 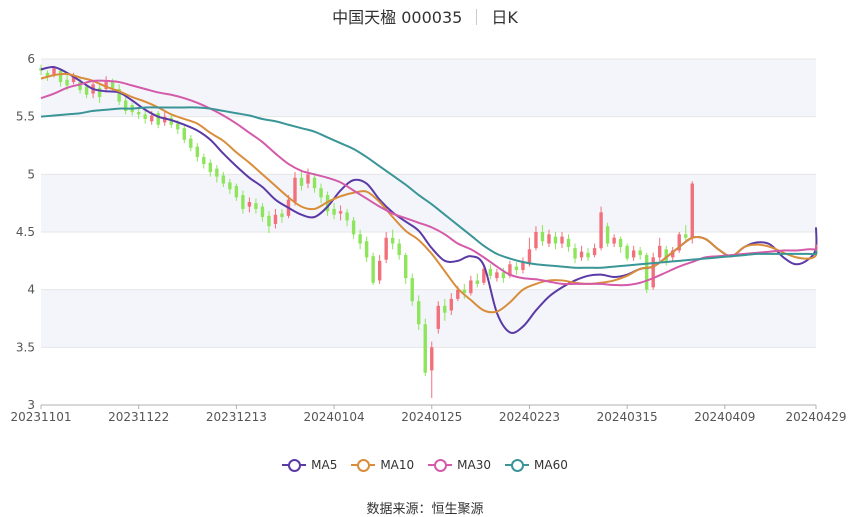 I want to click on x-tick-label: 20231122, so click(x=138, y=417).